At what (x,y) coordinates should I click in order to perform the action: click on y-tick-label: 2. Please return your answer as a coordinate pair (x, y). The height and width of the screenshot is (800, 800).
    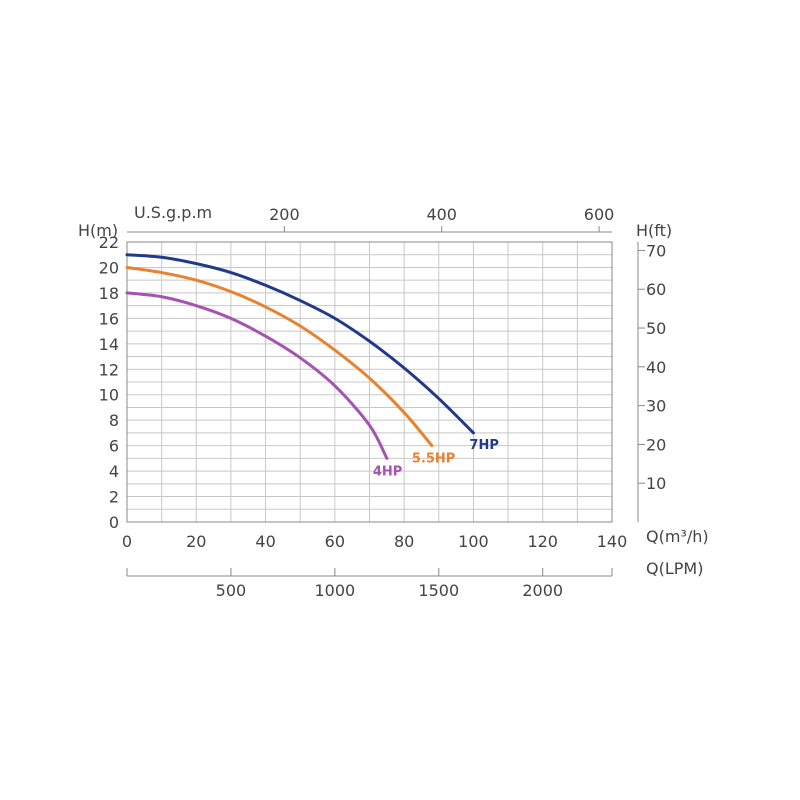
    Looking at the image, I should click on (114, 497).